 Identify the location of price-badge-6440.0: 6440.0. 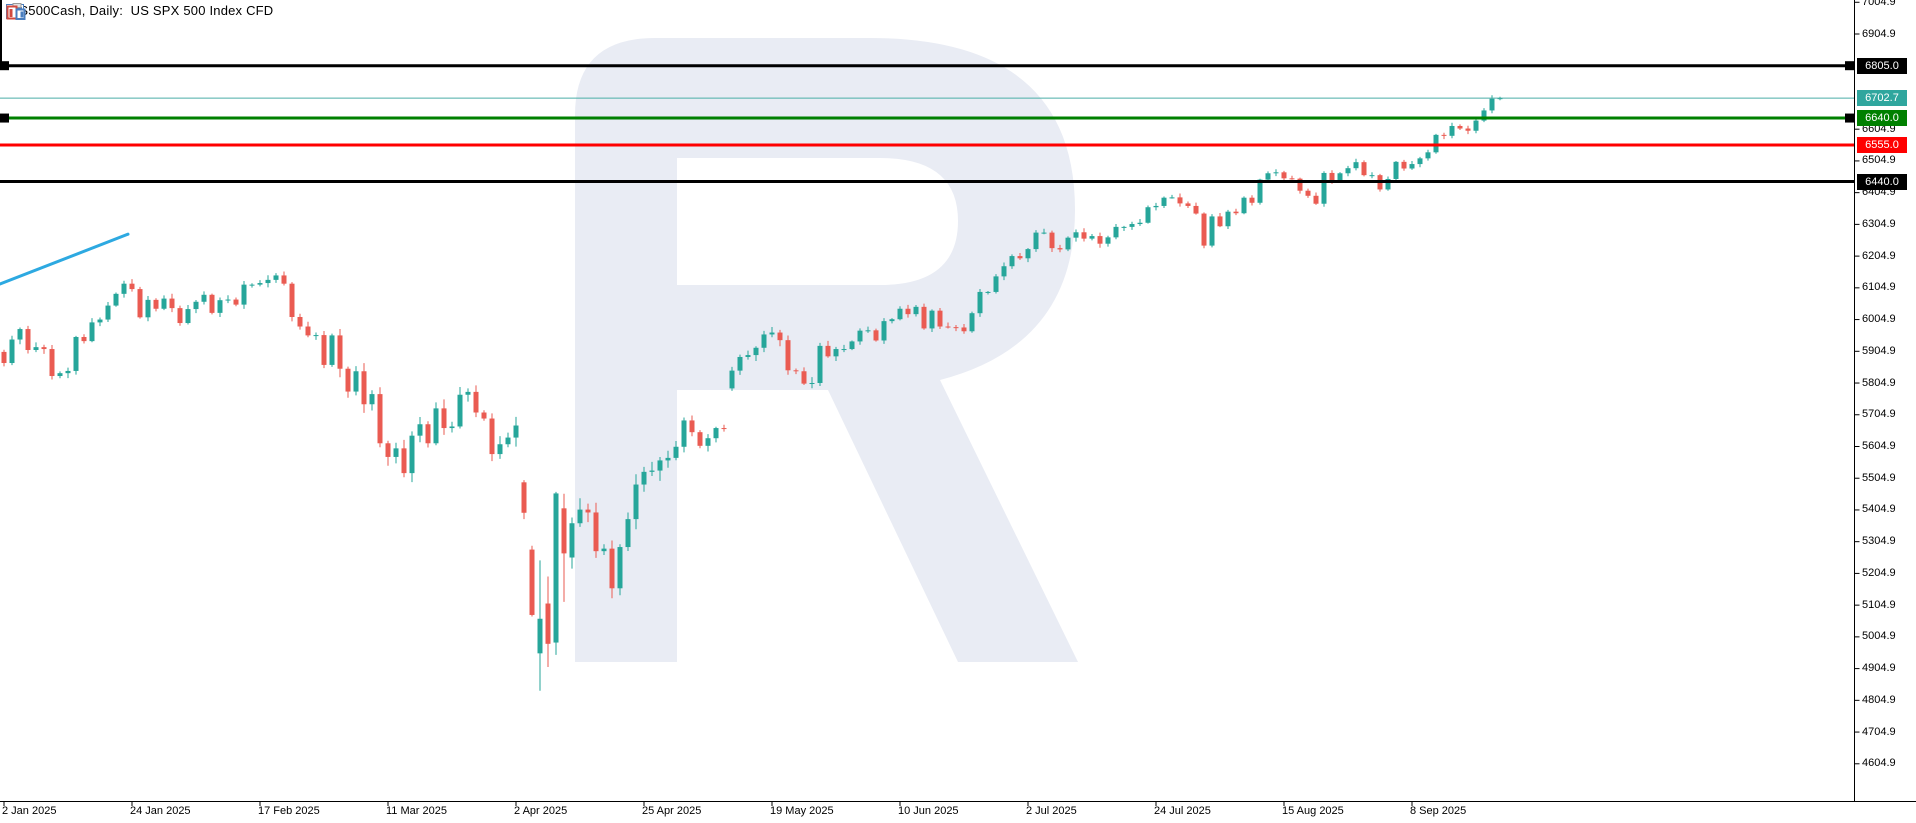
(1882, 181).